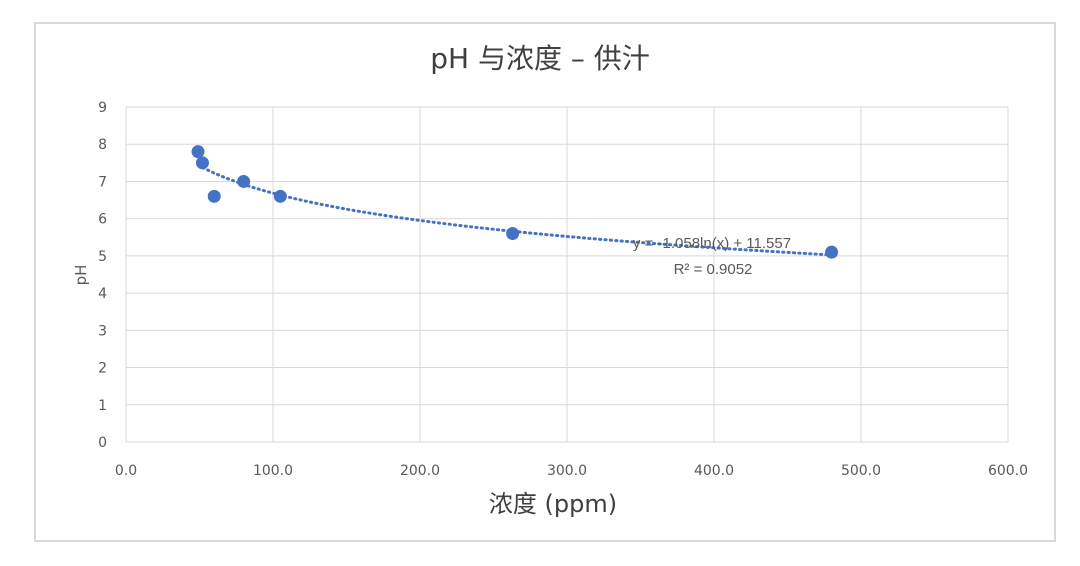  I want to click on y-tick-label: 3, so click(102, 331).